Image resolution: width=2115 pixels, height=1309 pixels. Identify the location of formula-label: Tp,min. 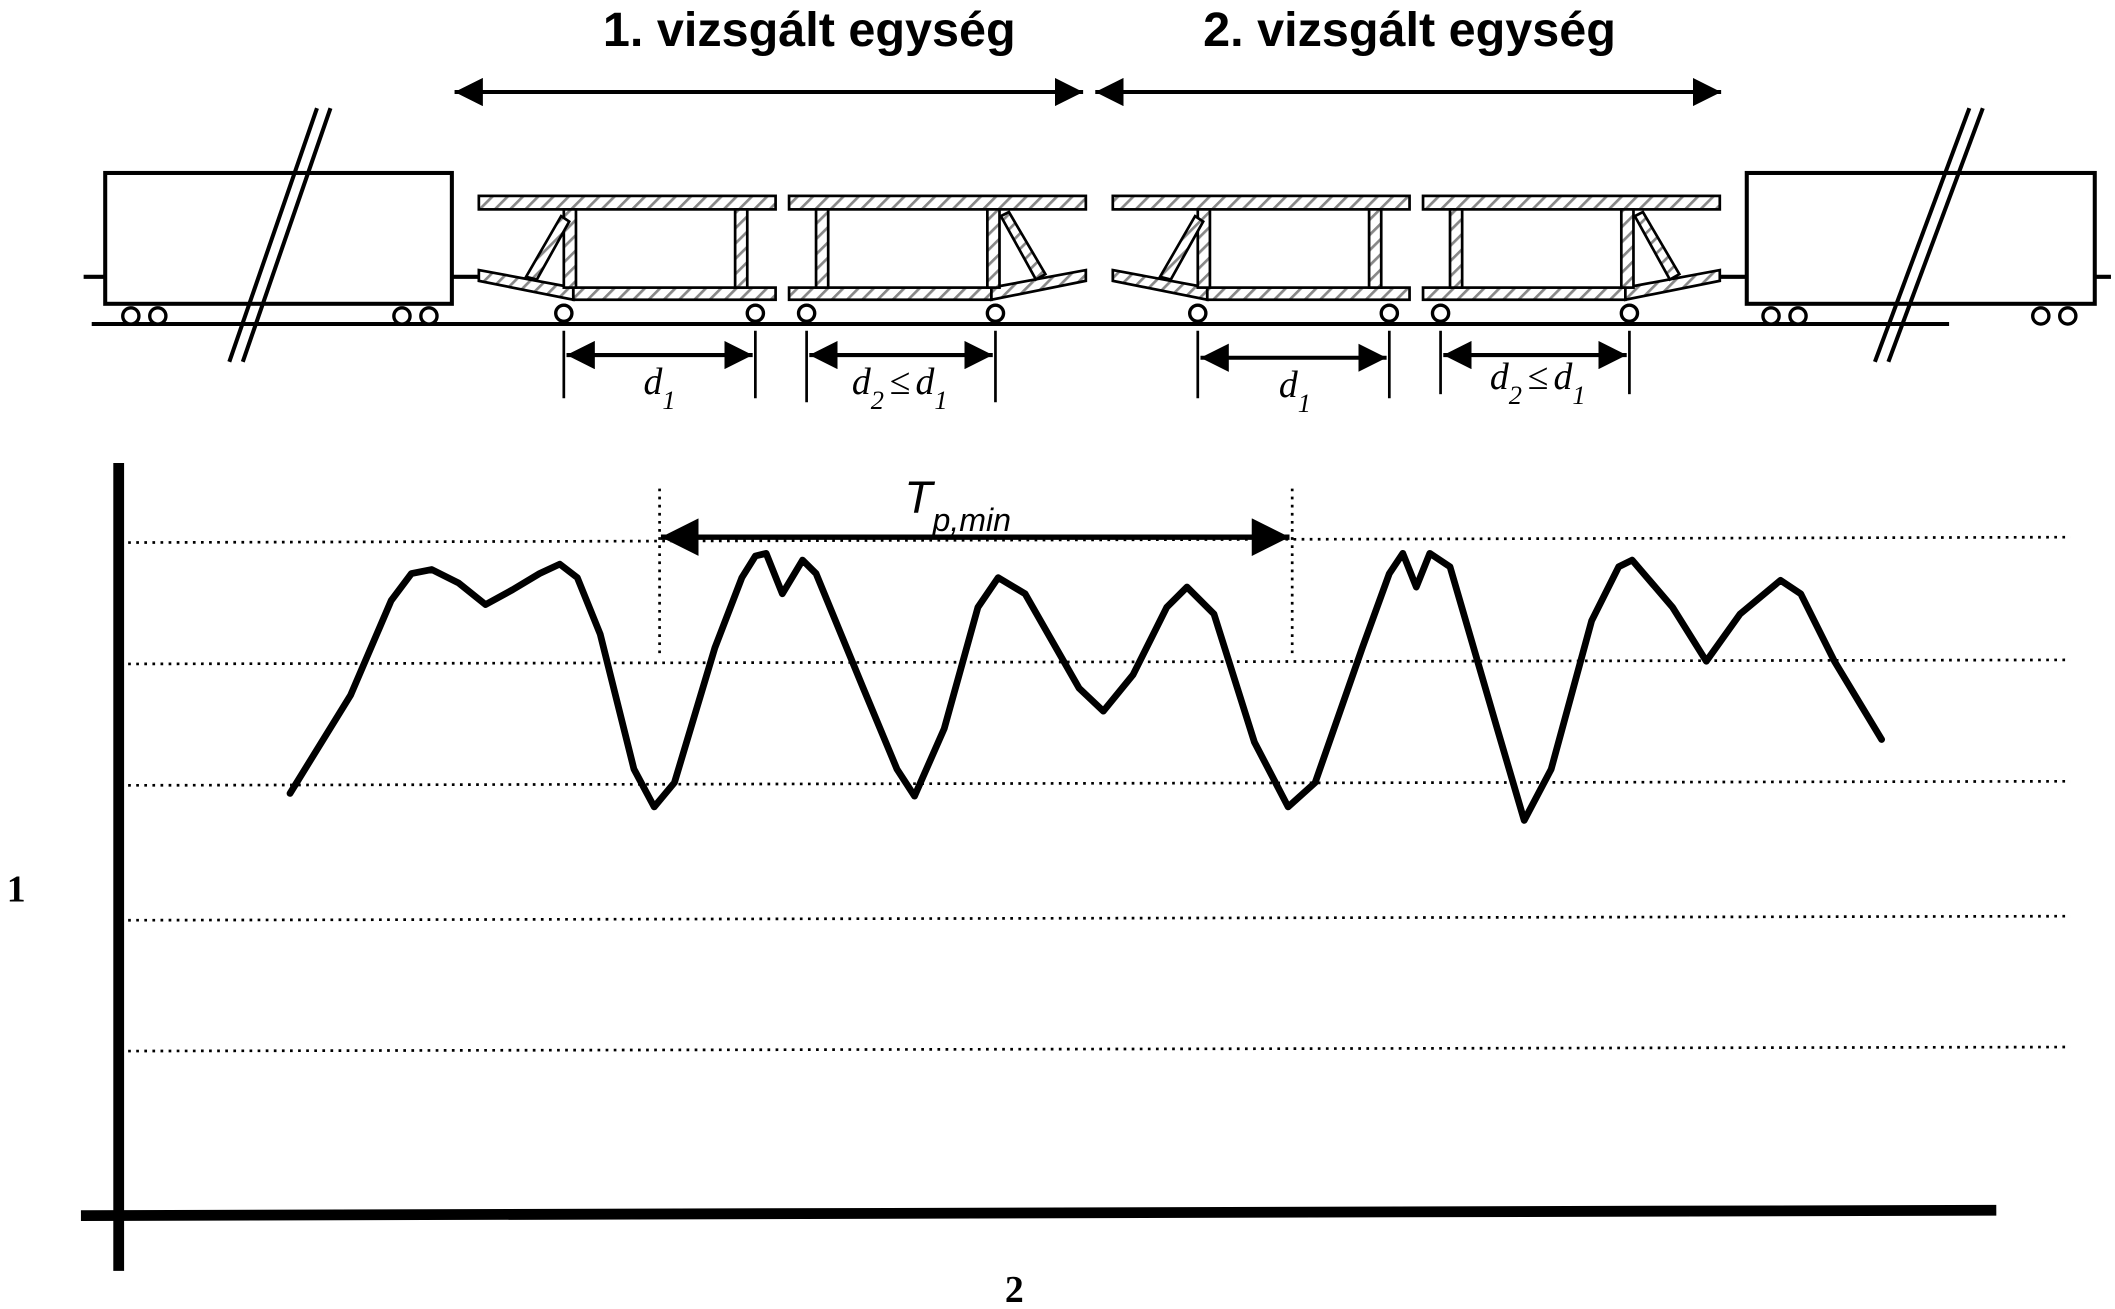
(957, 504).